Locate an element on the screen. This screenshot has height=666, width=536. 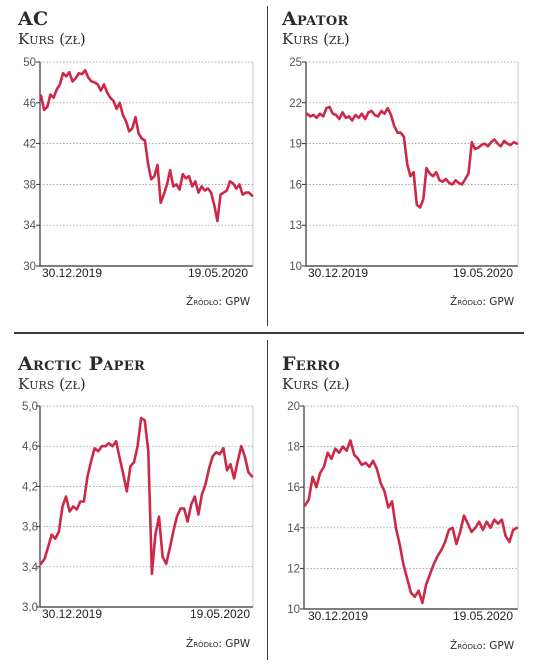
y-tick-label: 38 is located at coordinates (29, 185).